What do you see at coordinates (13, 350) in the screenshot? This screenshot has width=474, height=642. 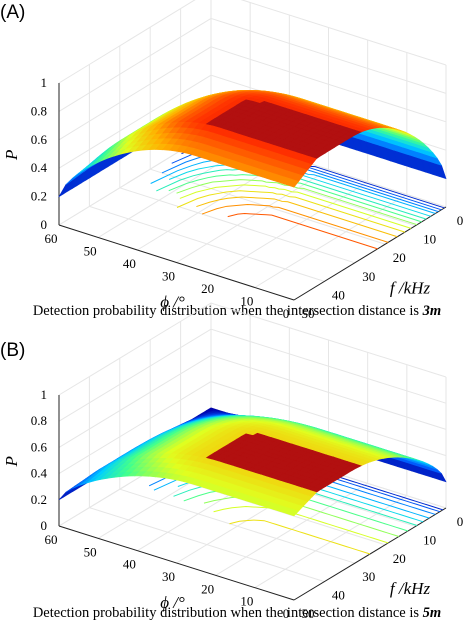 I see `panel-label-b: (B)` at bounding box center [13, 350].